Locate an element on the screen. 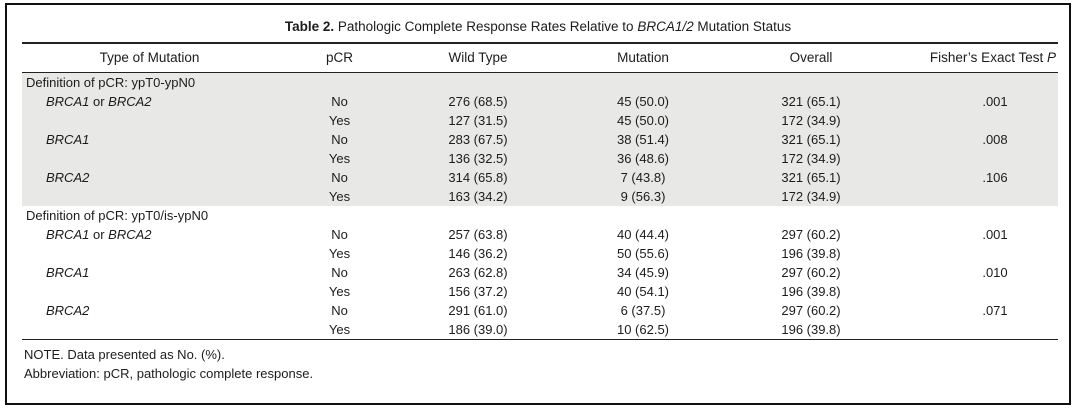 The width and height of the screenshot is (1080, 412). section-label: Definition of pCR: ypT0/is-ypN0 is located at coordinates (117, 215).